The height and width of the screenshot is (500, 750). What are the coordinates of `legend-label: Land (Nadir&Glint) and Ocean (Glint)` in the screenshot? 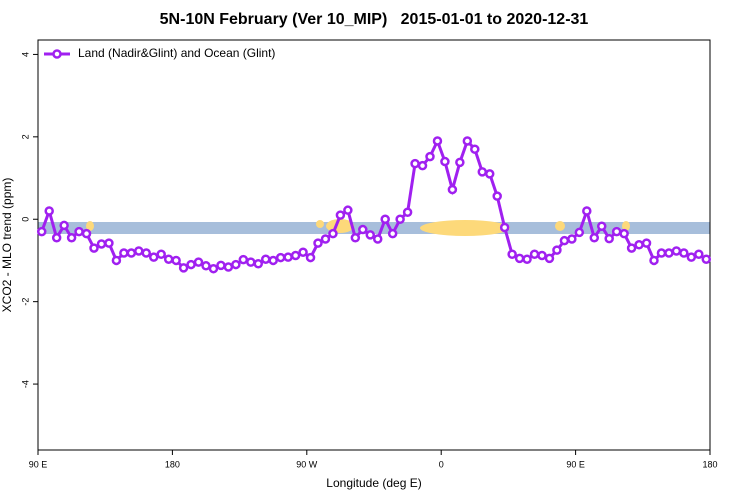 It's located at (176, 53).